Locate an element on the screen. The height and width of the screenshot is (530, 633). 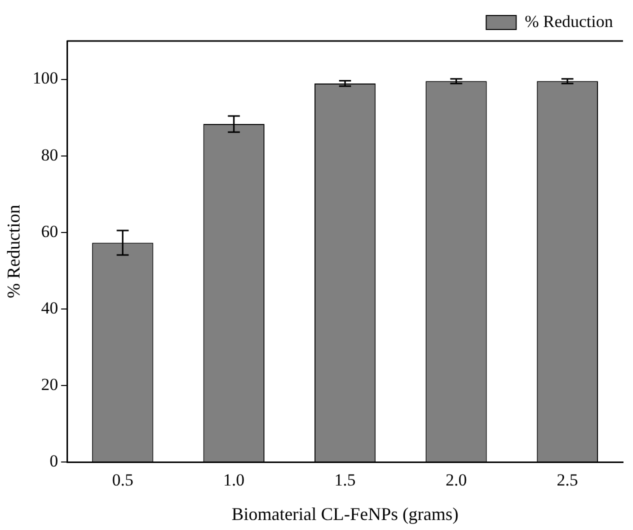
y-tick-label: 0 is located at coordinates (54, 460).